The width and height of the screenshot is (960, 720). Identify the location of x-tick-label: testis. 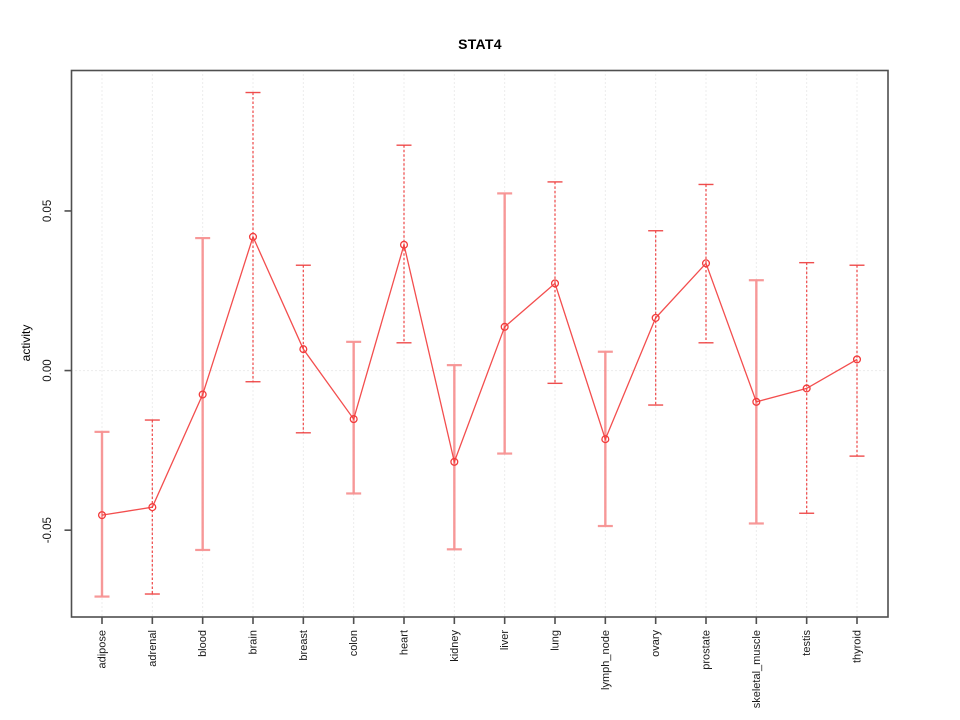
(807, 643).